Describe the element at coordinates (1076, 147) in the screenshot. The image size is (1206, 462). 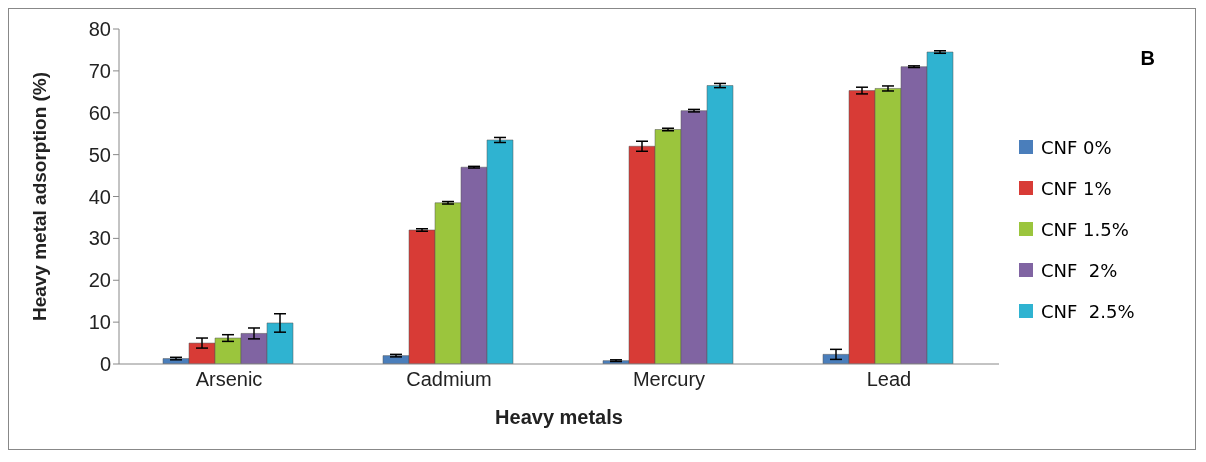
I see `legend-label: CNF 0%` at that location.